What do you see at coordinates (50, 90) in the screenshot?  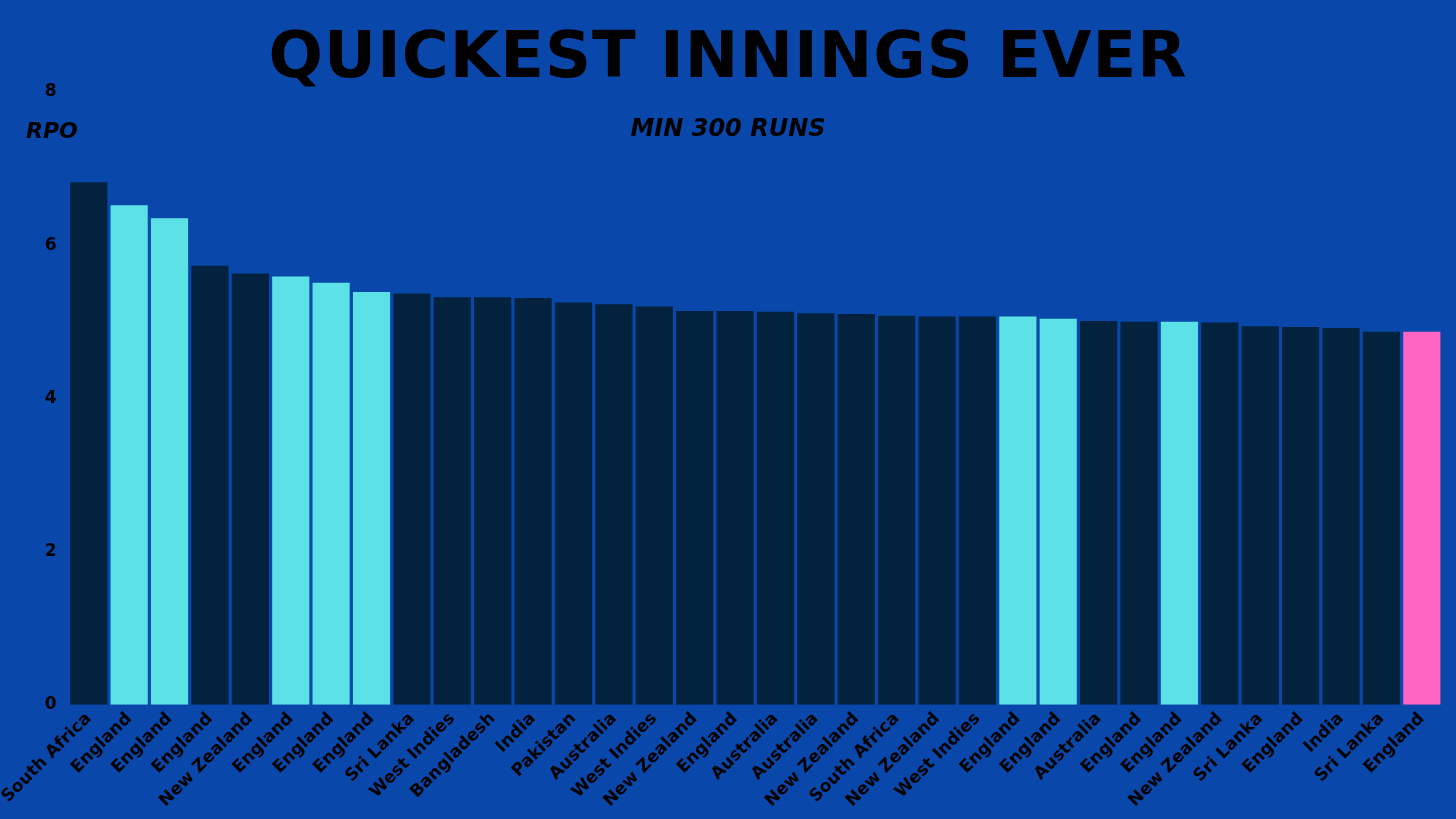 I see `y-tick-label: 8` at bounding box center [50, 90].